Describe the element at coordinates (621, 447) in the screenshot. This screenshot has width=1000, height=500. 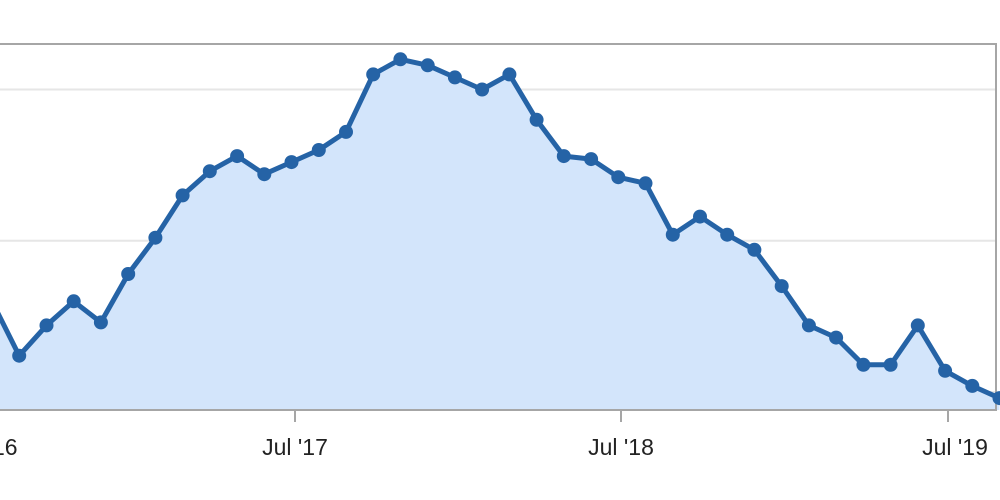
I see `x-tick-label-2: Jul '18` at that location.